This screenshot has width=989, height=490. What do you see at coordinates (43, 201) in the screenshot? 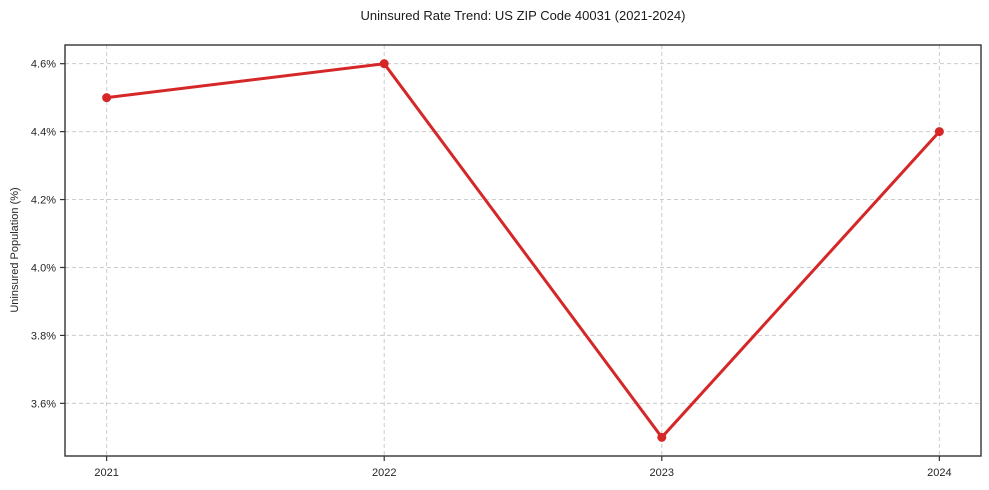
I see `y-tick-label: 4.2%` at bounding box center [43, 201].